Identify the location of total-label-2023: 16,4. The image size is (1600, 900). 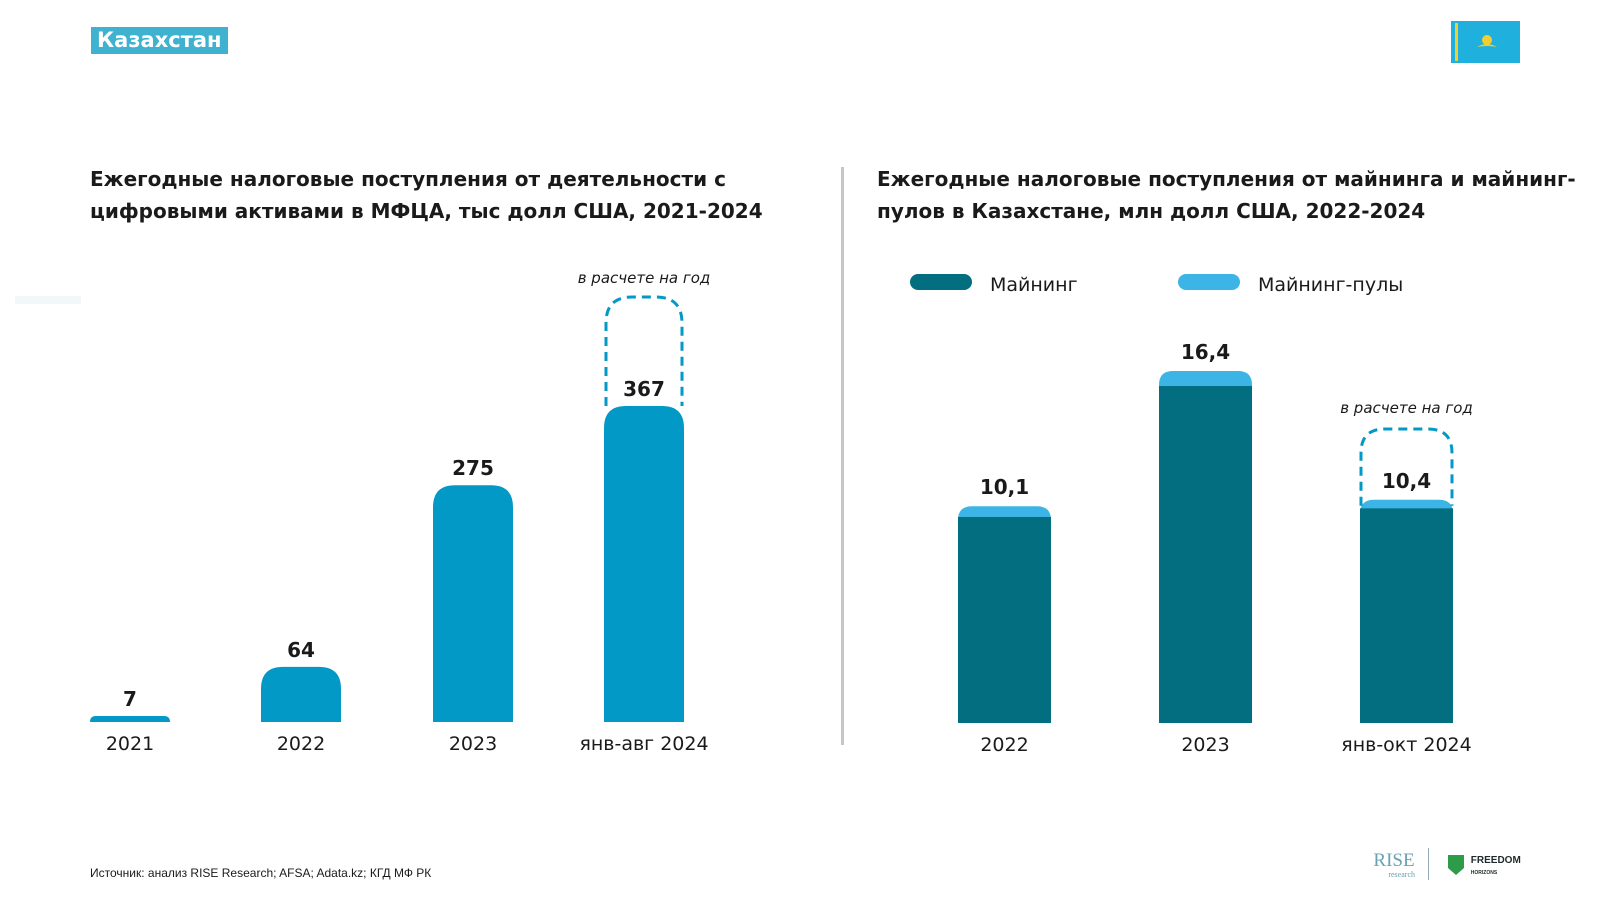
(1205, 352).